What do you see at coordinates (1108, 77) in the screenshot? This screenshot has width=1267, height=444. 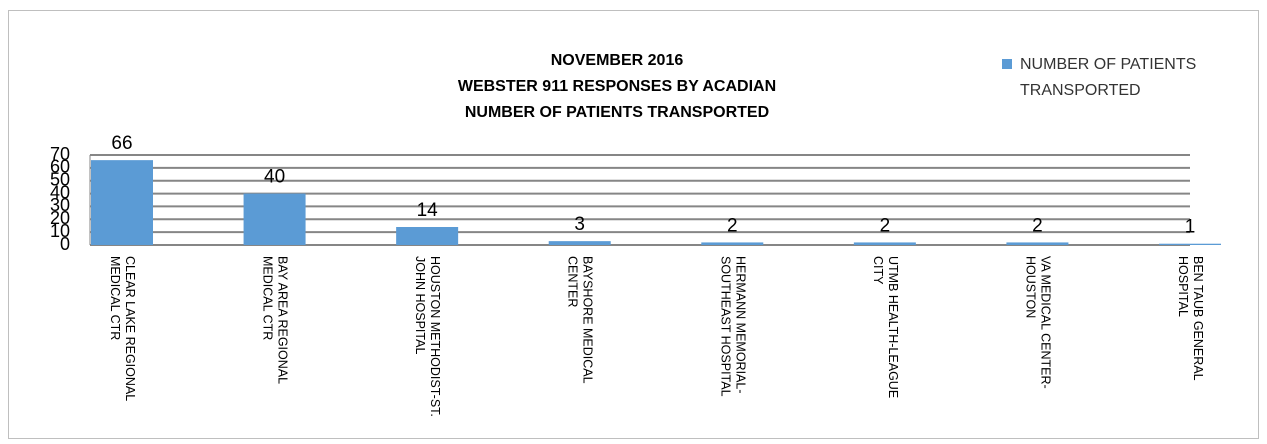 I see `legend-label: NUMBER OF PATIENTS TRANSPORTED` at bounding box center [1108, 77].